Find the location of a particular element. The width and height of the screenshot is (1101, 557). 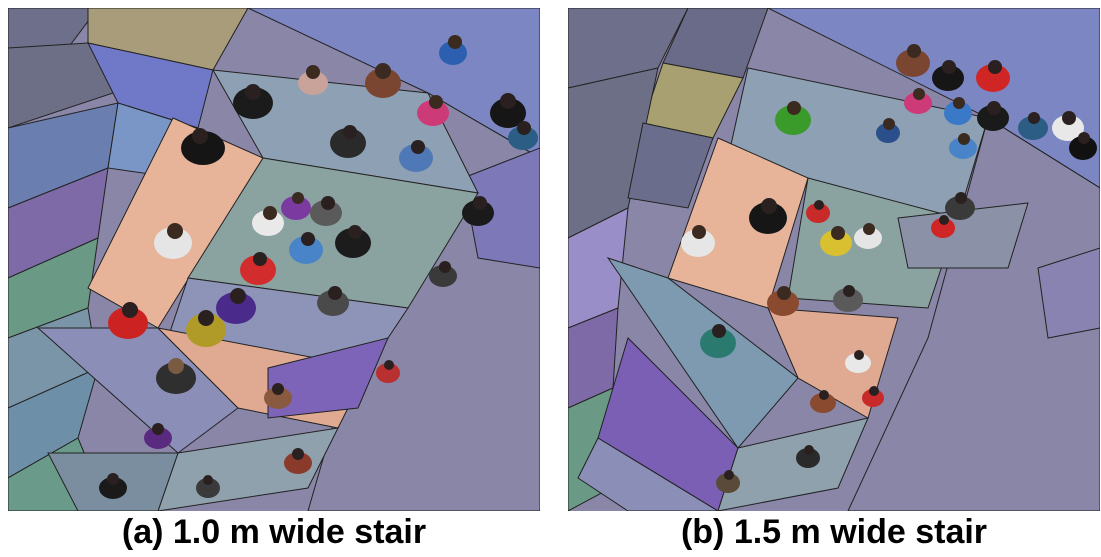

caption-a: (a) 1.0 m wide stair is located at coordinates (274, 532).